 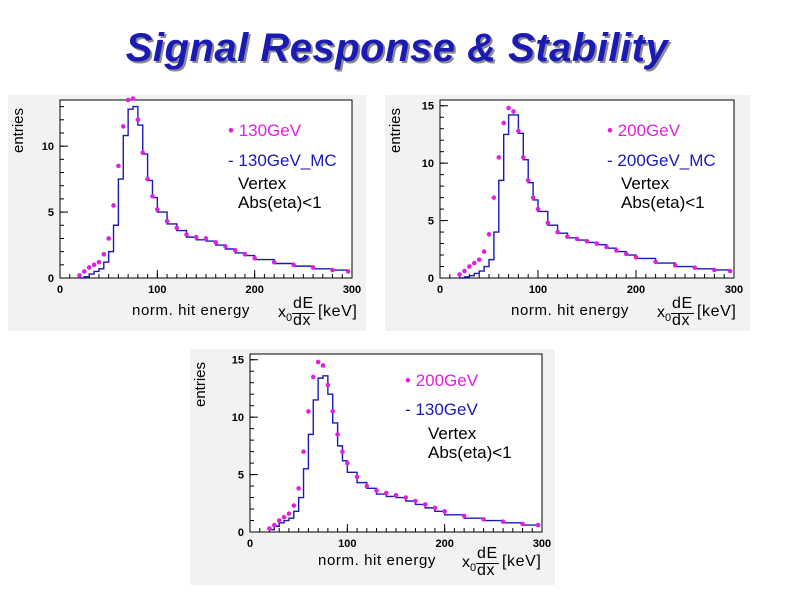 I want to click on legend-mc-entry: - 130GeV, so click(x=441, y=410).